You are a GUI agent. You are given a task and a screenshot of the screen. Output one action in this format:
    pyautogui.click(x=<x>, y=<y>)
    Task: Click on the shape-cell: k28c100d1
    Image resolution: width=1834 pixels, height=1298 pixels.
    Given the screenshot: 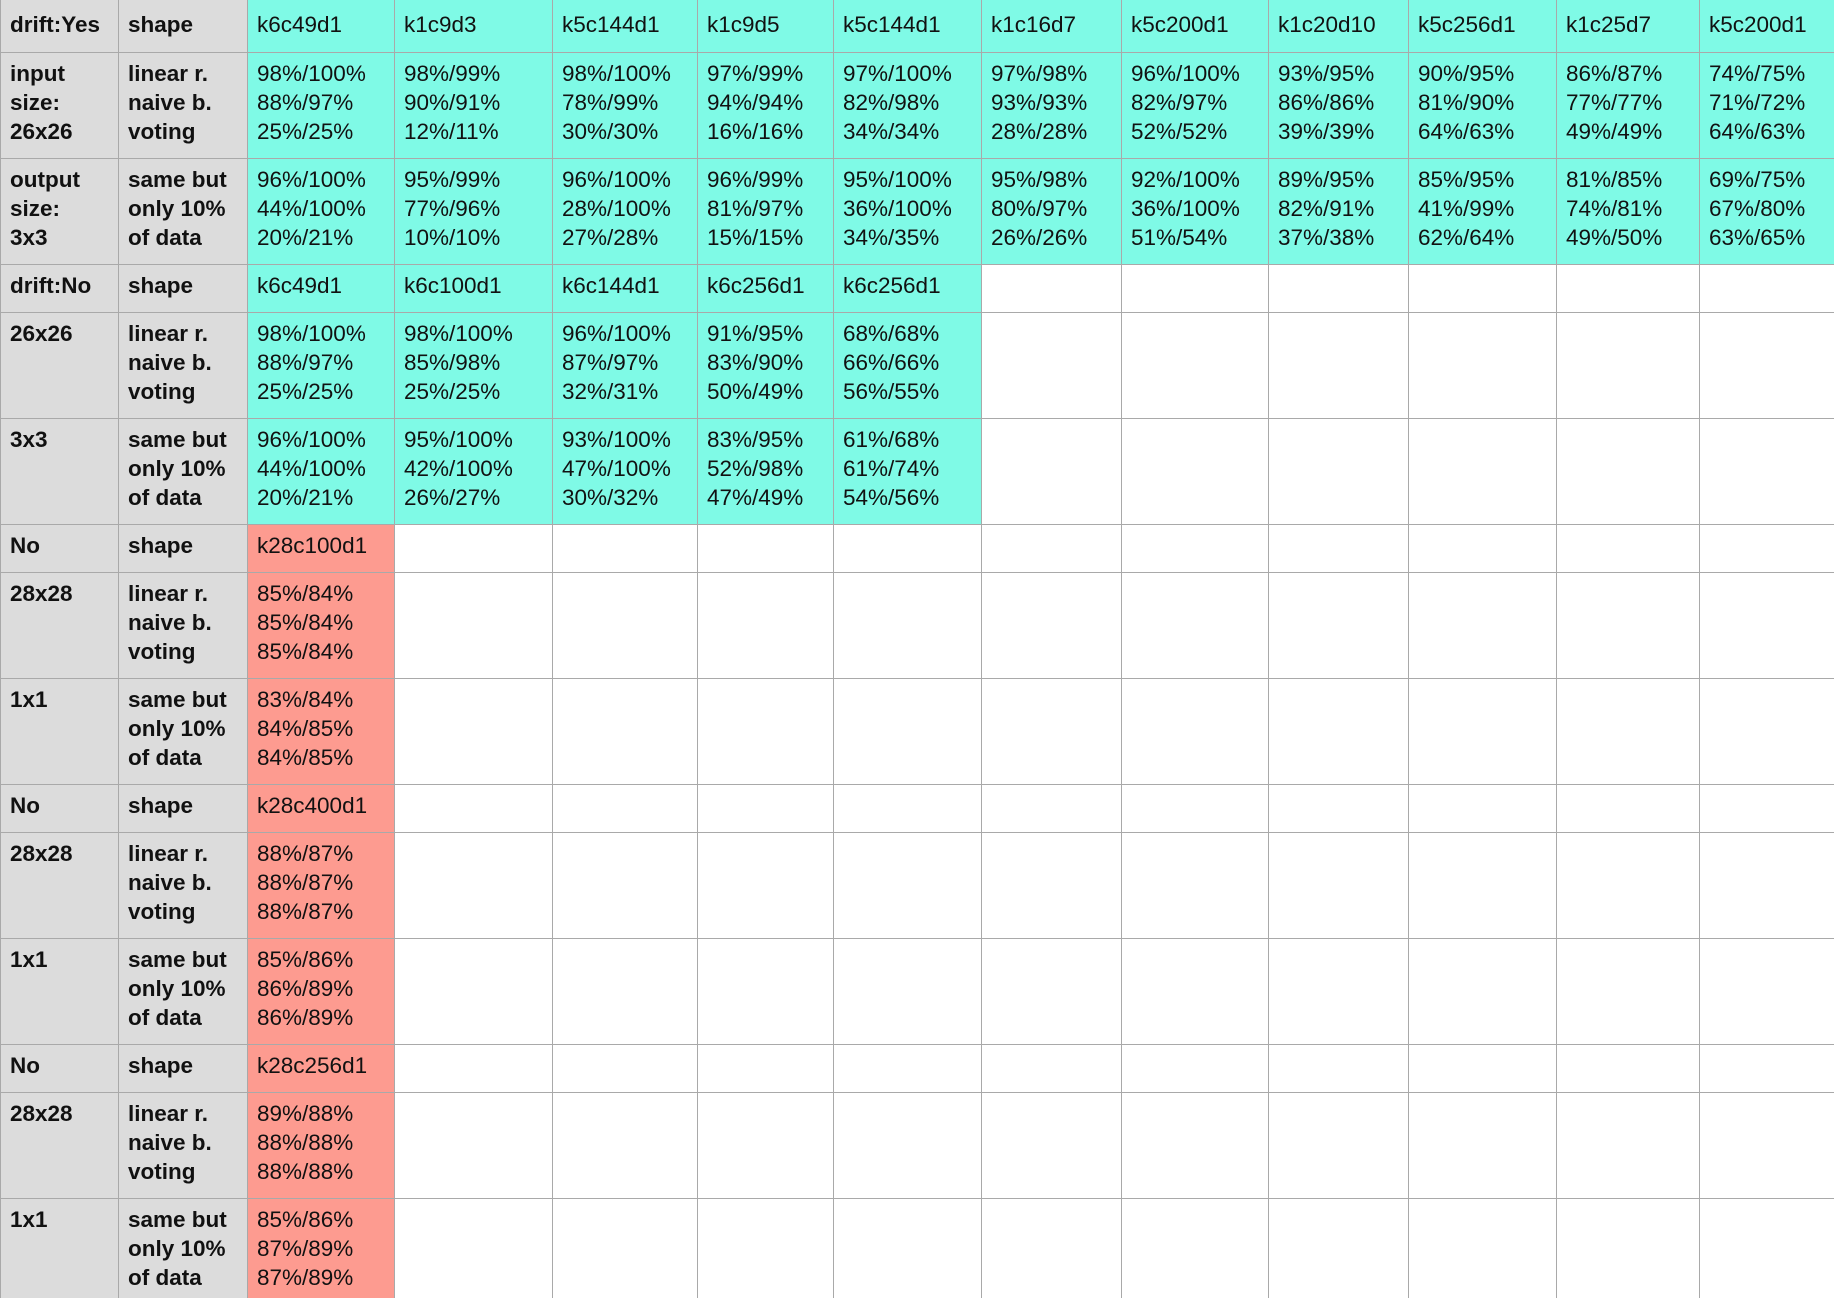 What is the action you would take?
    pyautogui.click(x=321, y=548)
    